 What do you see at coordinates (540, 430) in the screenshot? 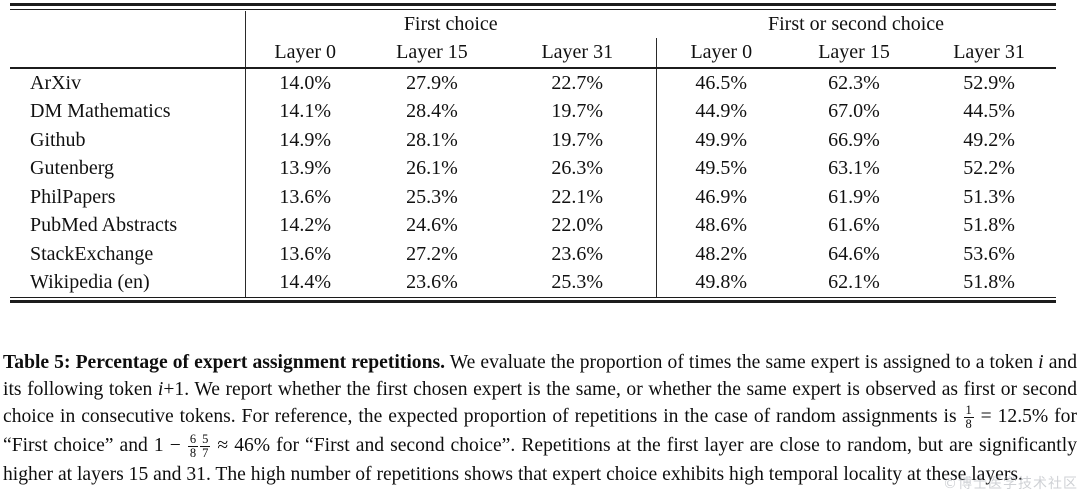
I see `caption-text-4: = 12.5% for “First choice” and 1 −` at bounding box center [540, 430].